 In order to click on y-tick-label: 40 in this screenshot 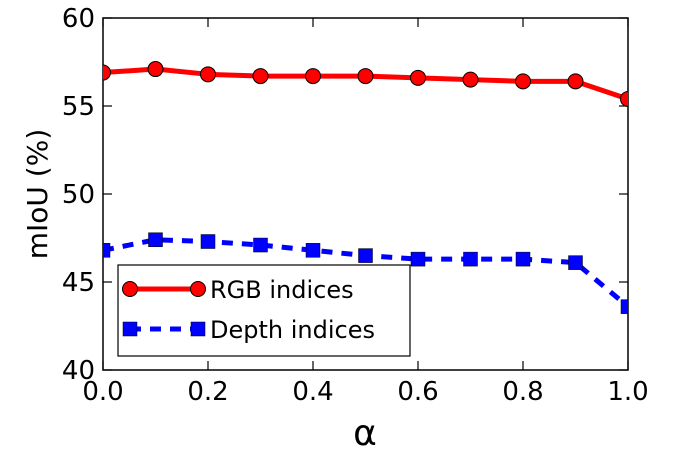, I will do `click(78, 371)`.